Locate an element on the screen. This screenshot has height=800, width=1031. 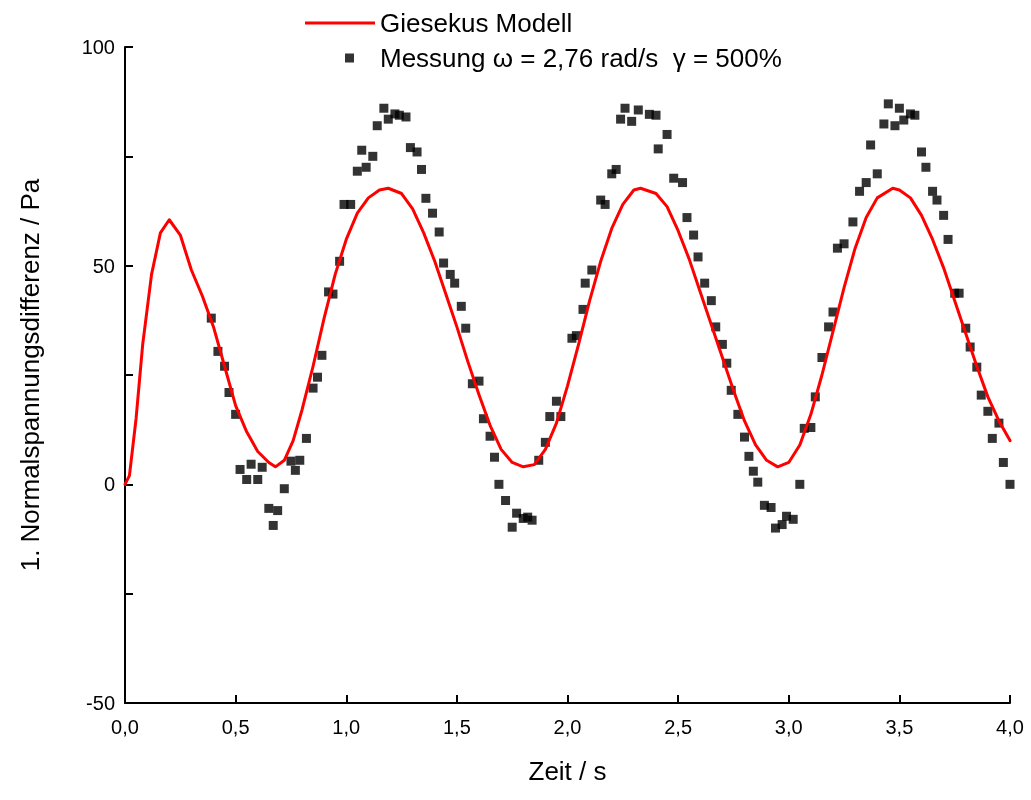
x-tick-label: 3,0 is located at coordinates (788, 727).